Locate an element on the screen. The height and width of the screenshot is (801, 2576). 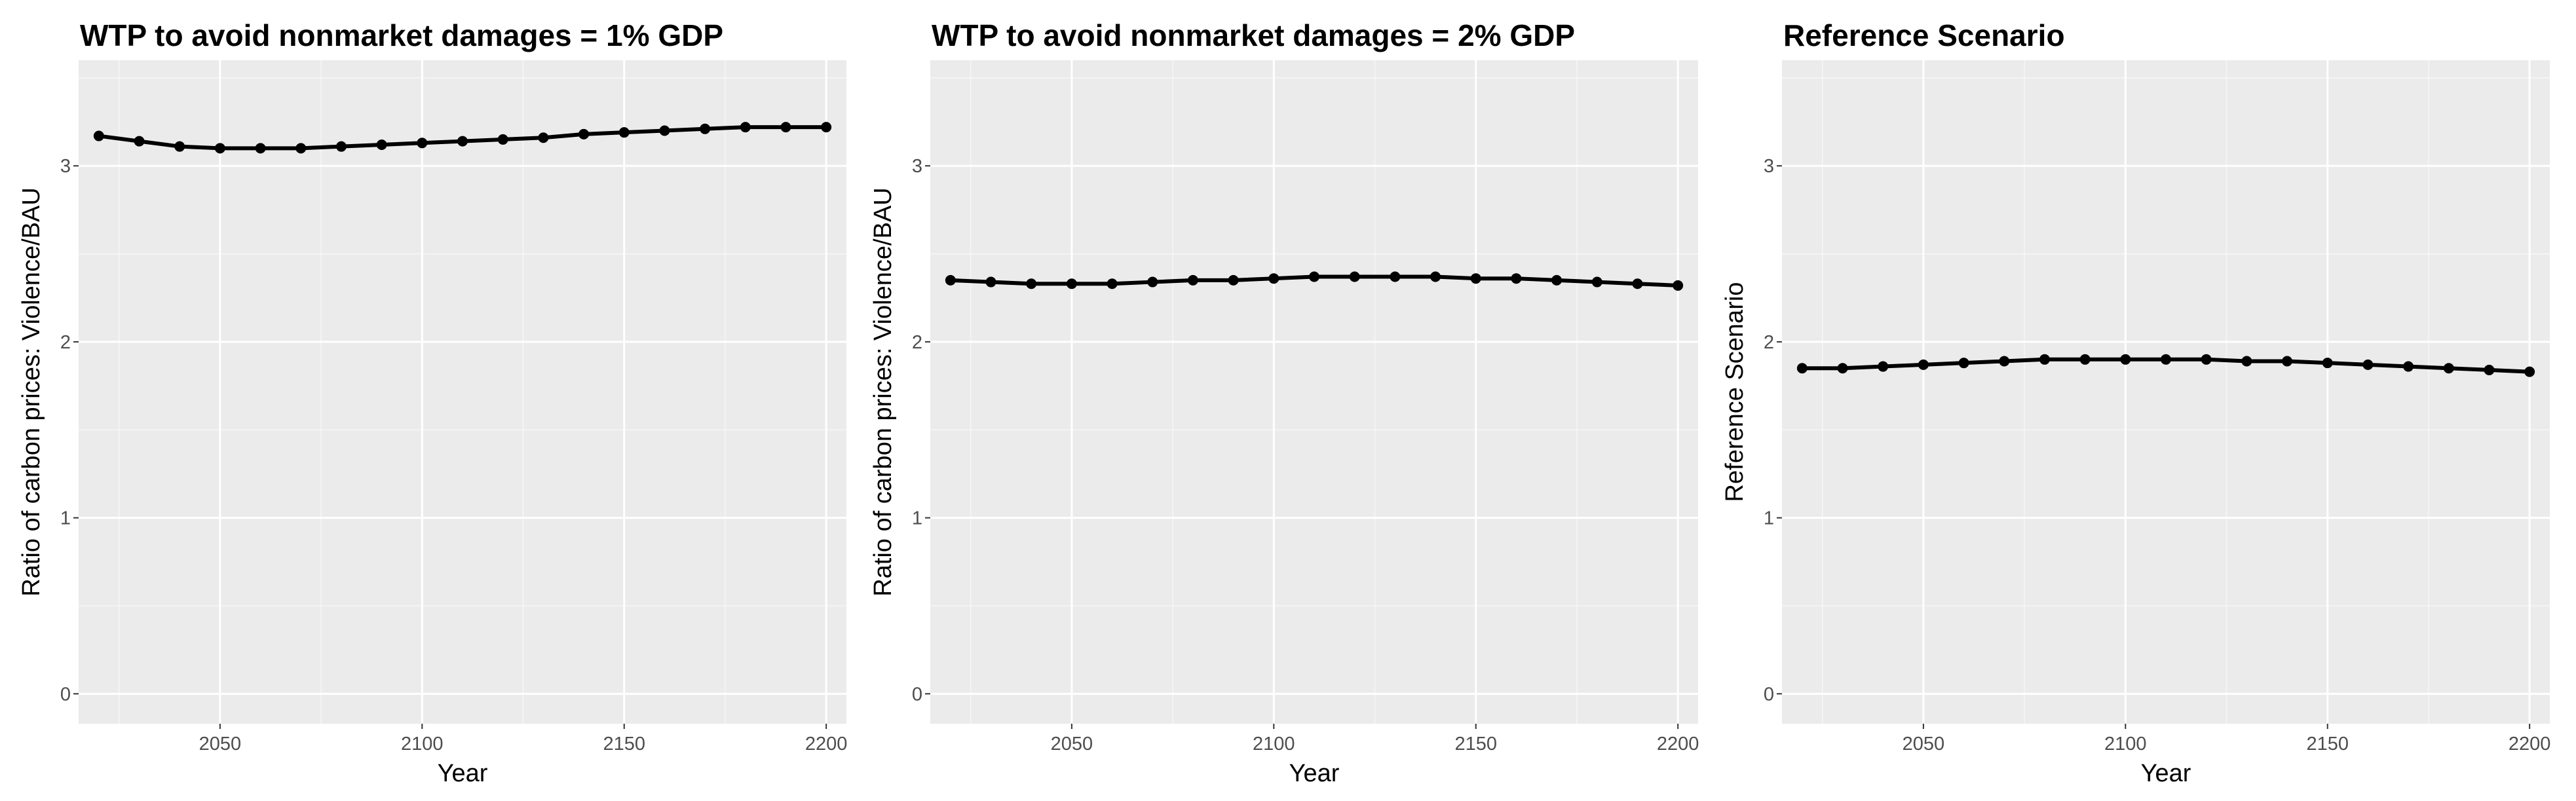
chart-title: WTP to avoid nonmarket damages = 2% GDP is located at coordinates (1253, 35).